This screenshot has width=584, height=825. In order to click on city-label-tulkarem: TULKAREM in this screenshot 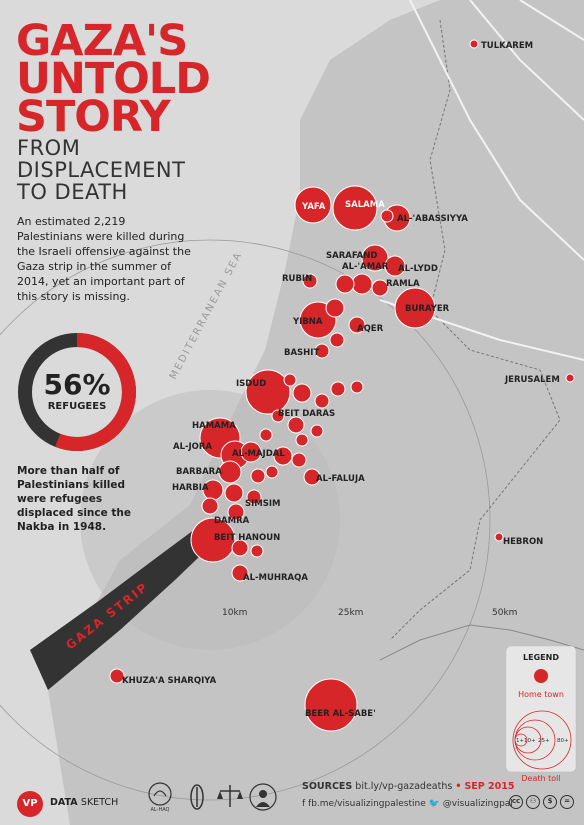, I will do `click(507, 46)`.